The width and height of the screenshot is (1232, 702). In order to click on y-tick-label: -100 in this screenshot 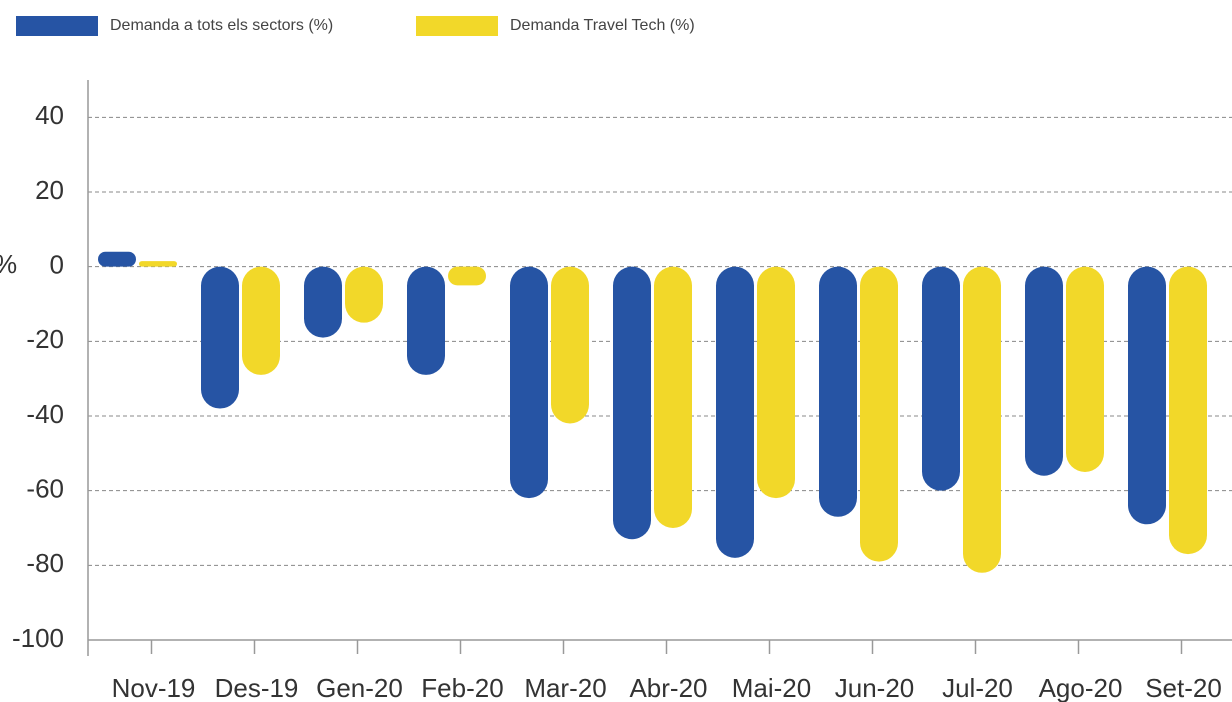, I will do `click(38, 638)`.